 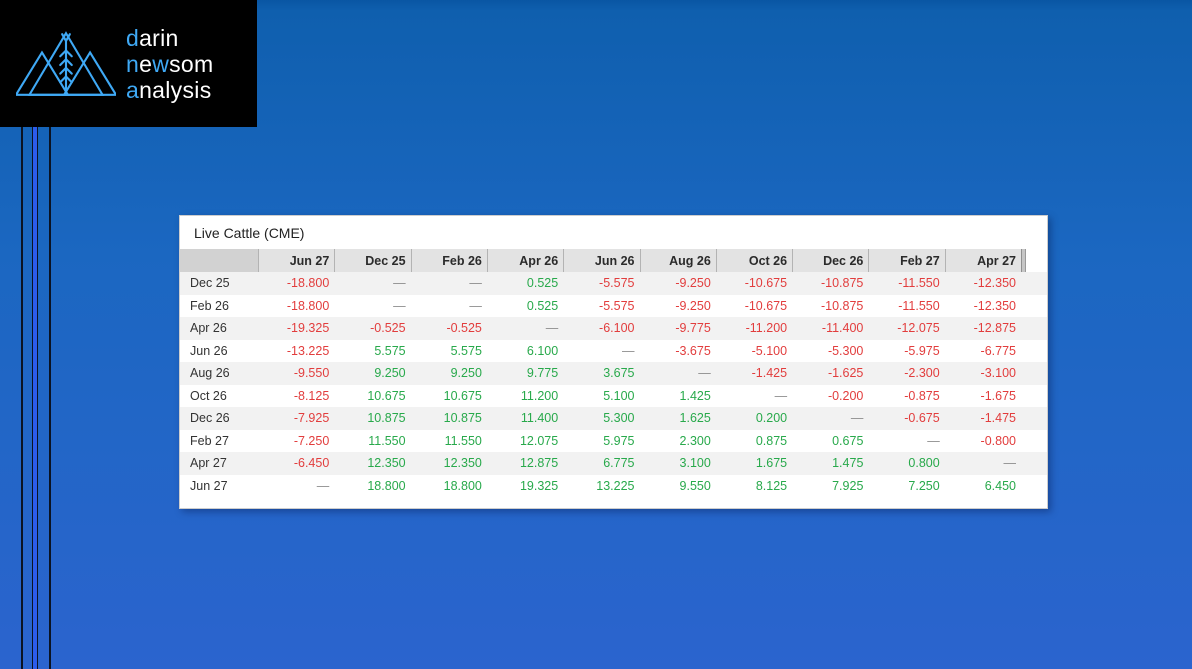 I want to click on spread-value-cell: -1.625, so click(x=845, y=373).